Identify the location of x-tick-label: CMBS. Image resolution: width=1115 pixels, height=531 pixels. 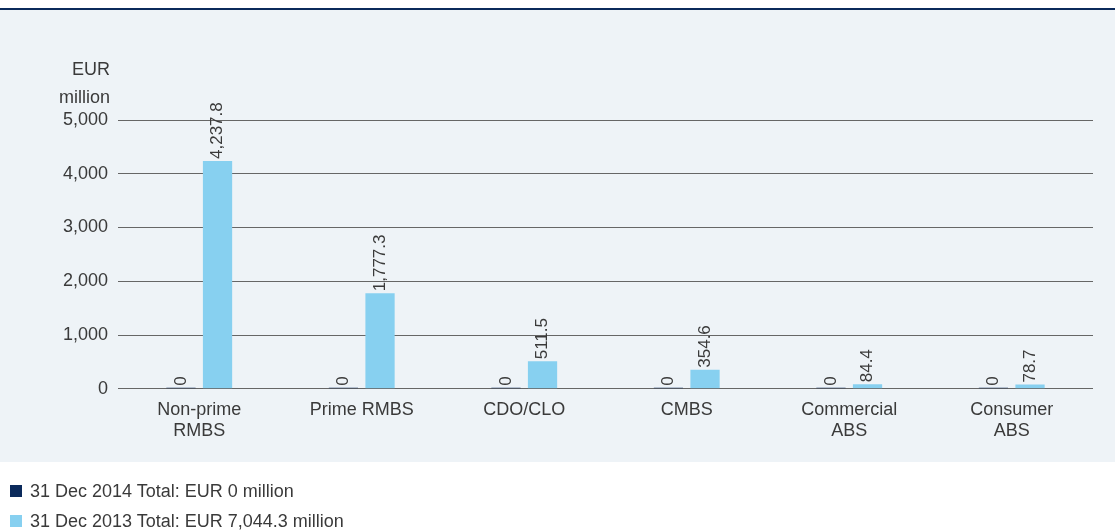
(686, 408).